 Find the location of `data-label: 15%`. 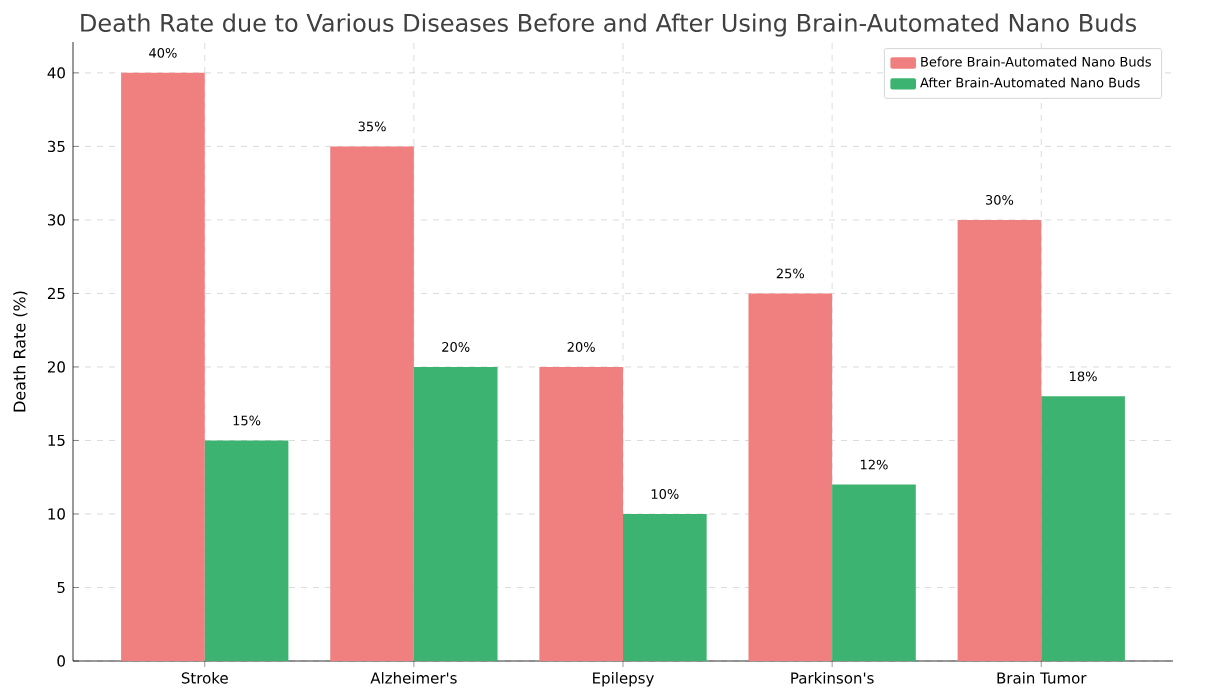

data-label: 15% is located at coordinates (247, 420).